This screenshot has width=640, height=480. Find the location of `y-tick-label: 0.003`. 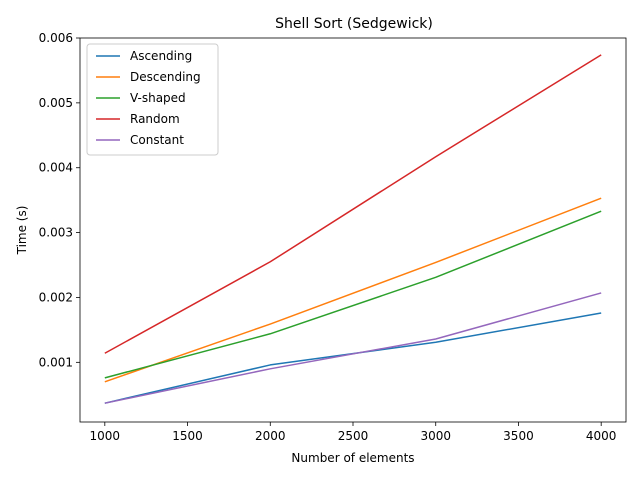

y-tick-label: 0.003 is located at coordinates (56, 233).